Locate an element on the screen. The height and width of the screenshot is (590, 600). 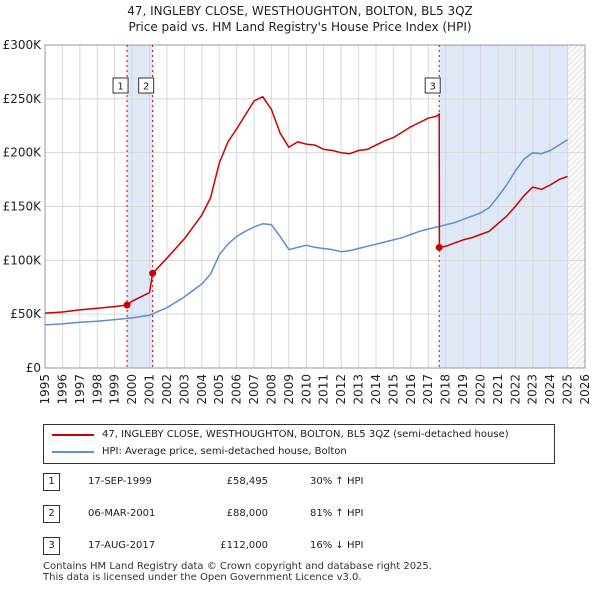
x-tick-label: 2024 is located at coordinates (550, 389).